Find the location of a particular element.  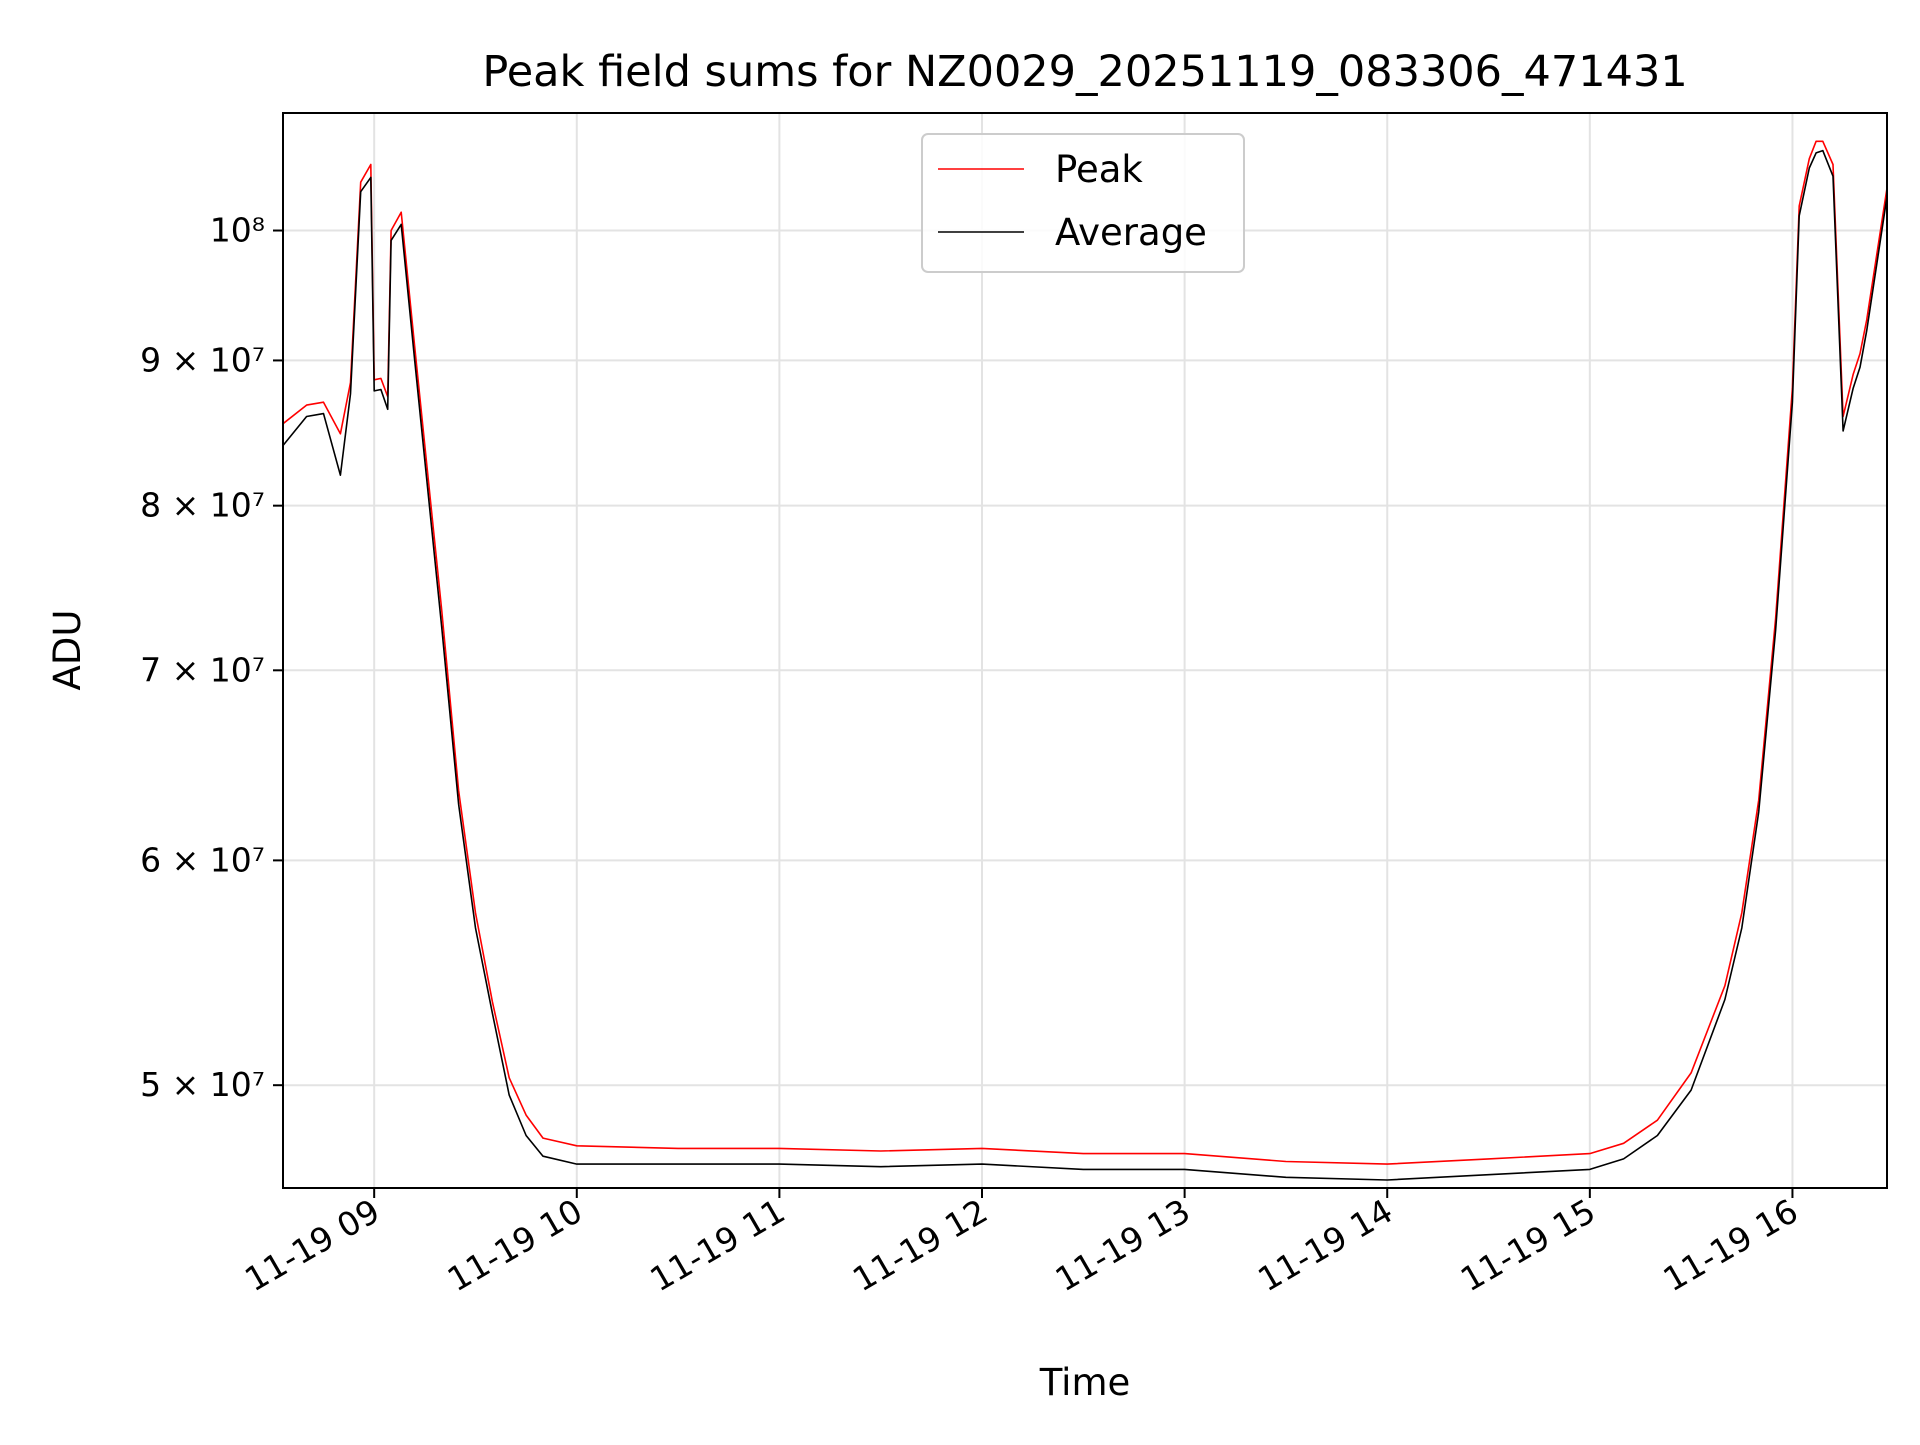

y-tick-label: 10⁸ is located at coordinates (237, 230).